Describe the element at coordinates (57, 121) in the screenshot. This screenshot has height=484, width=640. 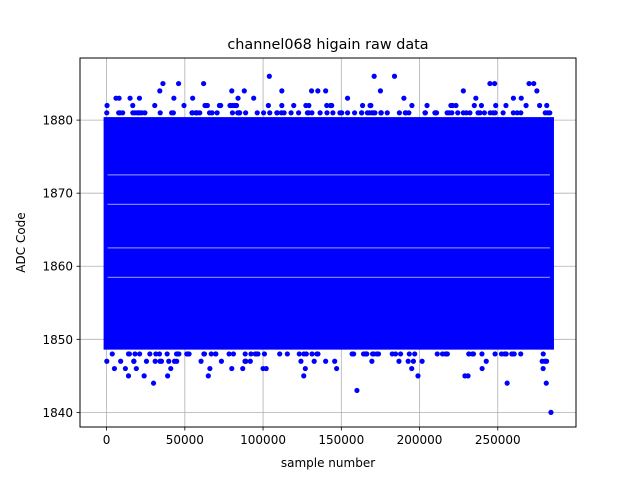
I see `y-tick-label: 1880` at that location.